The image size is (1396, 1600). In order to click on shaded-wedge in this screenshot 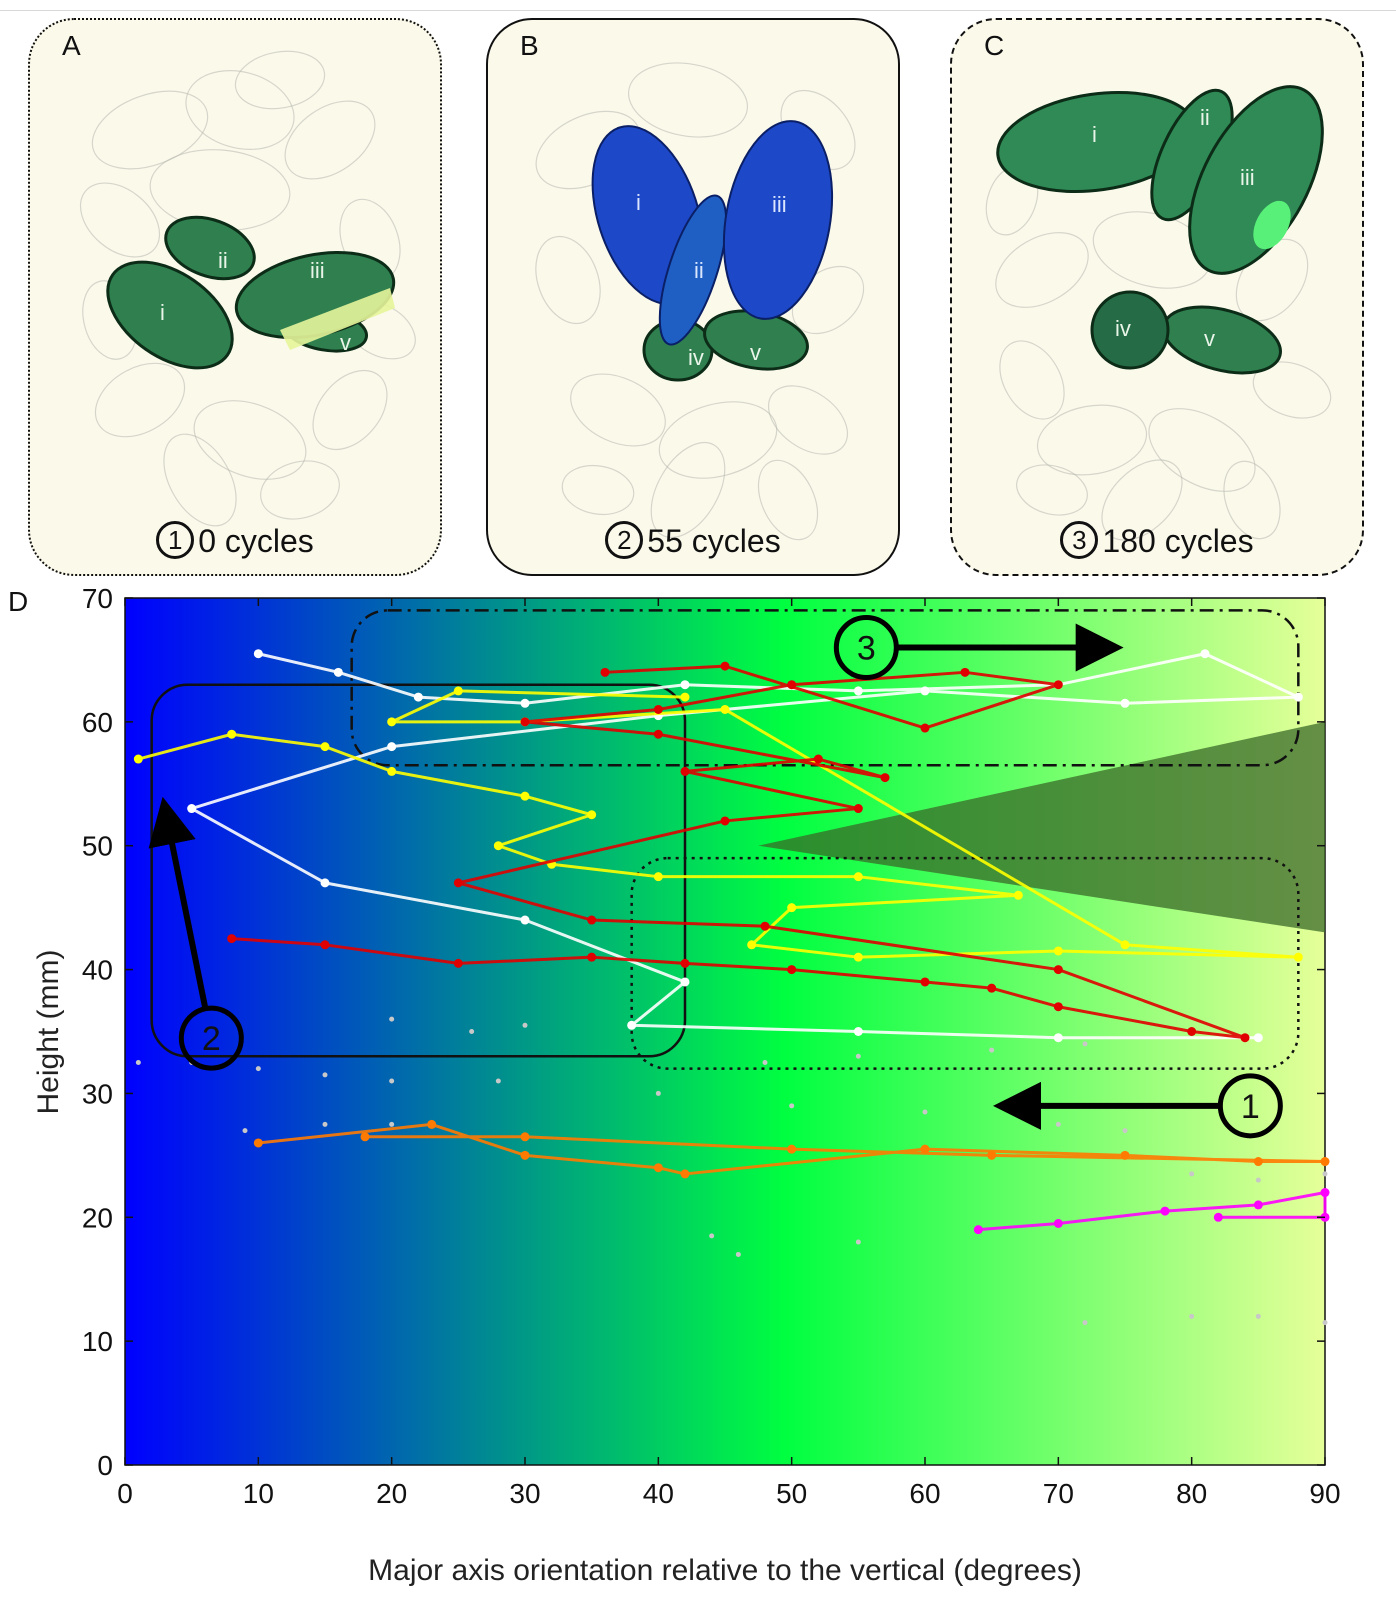, I will do `click(1041, 827)`.